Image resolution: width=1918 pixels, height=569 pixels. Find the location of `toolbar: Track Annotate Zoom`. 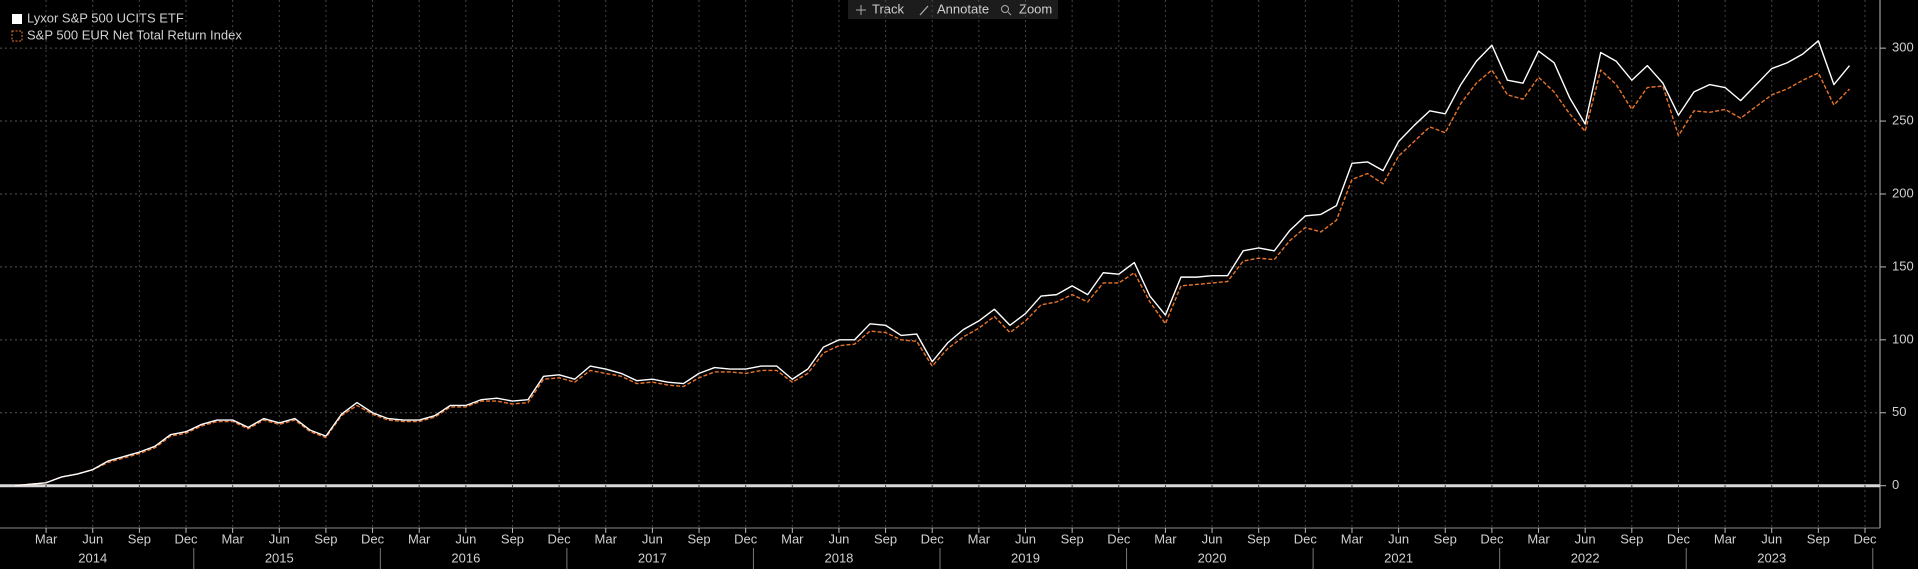

toolbar: Track Annotate Zoom is located at coordinates (953, 9).